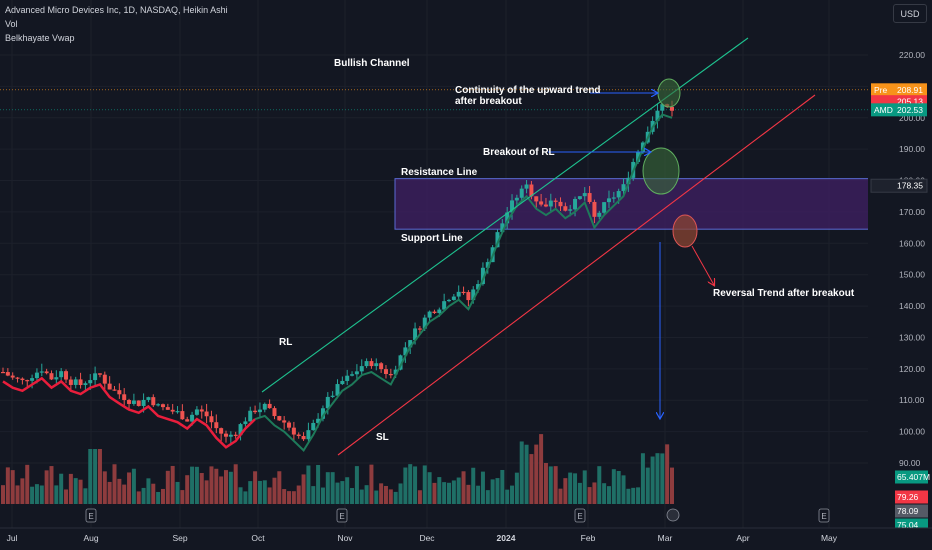 The height and width of the screenshot is (550, 932). What do you see at coordinates (912, 118) in the screenshot?
I see `y-tick-label: 200.00` at bounding box center [912, 118].